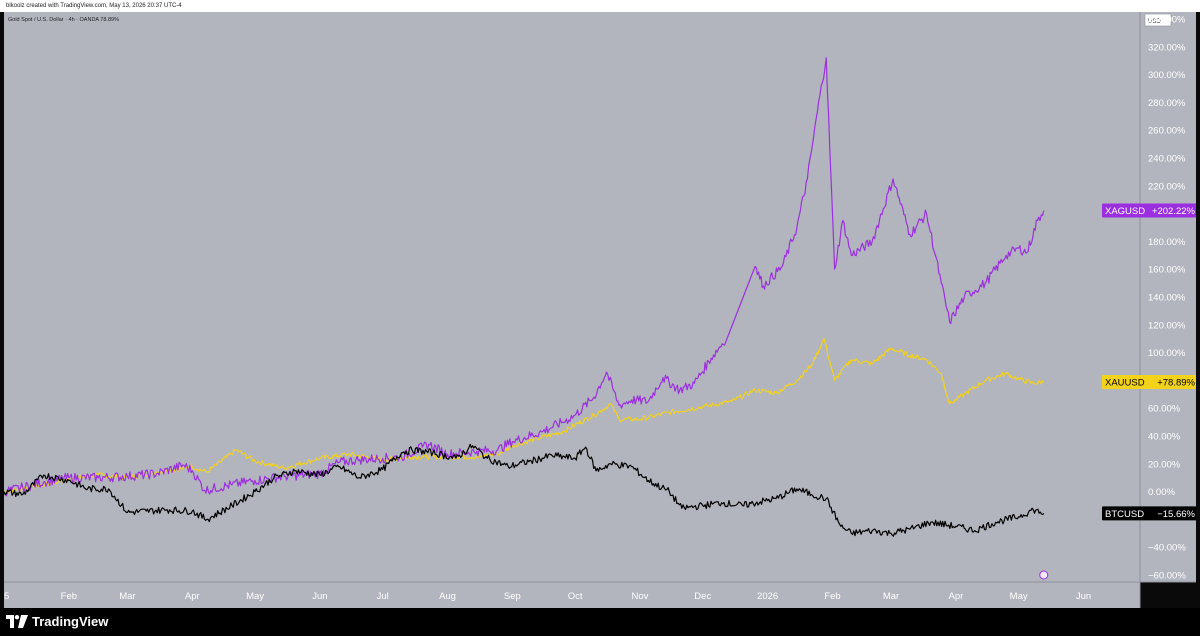 The height and width of the screenshot is (636, 1200). Describe the element at coordinates (70, 621) in the screenshot. I see `tradingview-brand: TradingView` at that location.